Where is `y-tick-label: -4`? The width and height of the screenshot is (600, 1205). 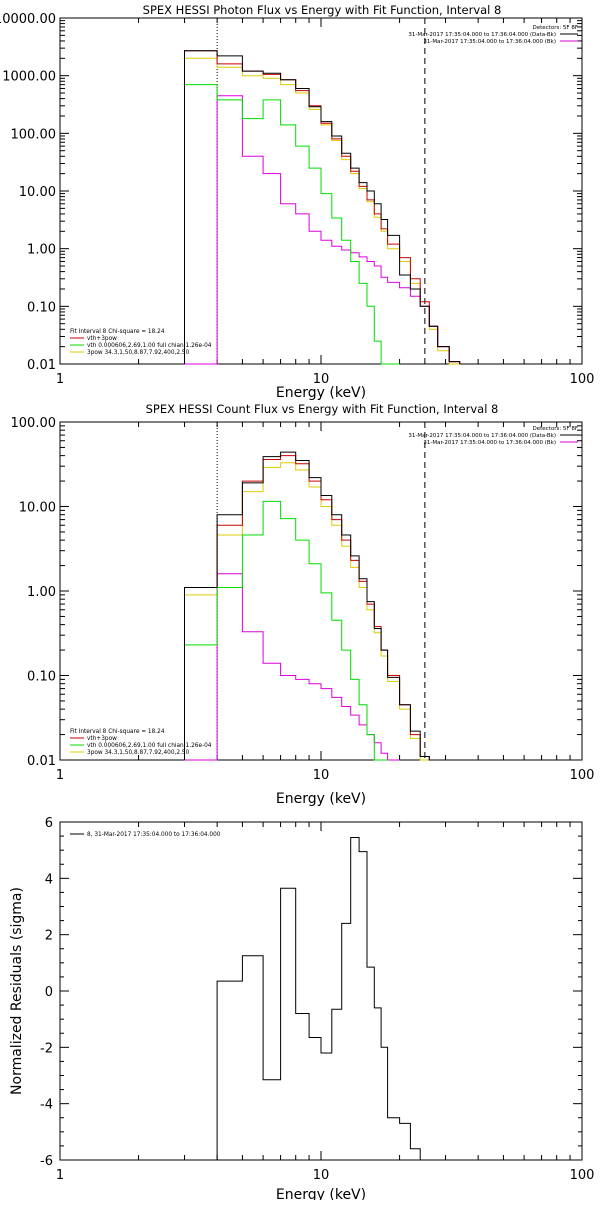 y-tick-label: -4 is located at coordinates (46, 1105).